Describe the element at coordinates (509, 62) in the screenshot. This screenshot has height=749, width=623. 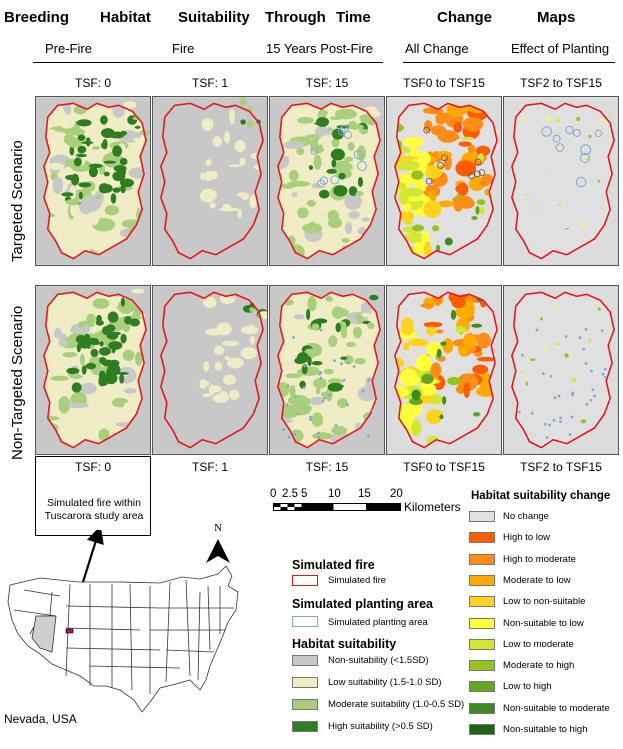
I see `header-divider-right` at that location.